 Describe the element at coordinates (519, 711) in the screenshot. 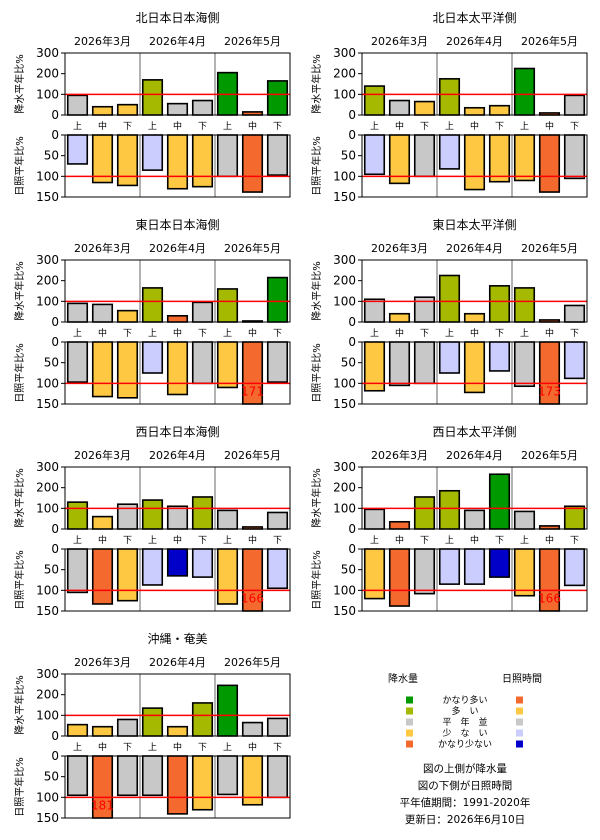

I see `legend-sun-swatch` at that location.